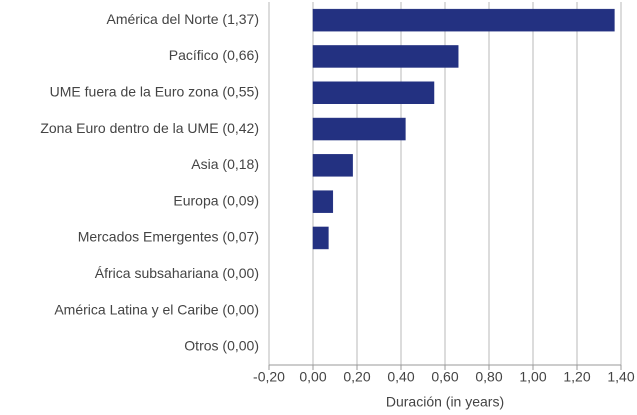 The width and height of the screenshot is (637, 415). What do you see at coordinates (214, 55) in the screenshot?
I see `y-tick-label: Pacífico (0,66)` at bounding box center [214, 55].